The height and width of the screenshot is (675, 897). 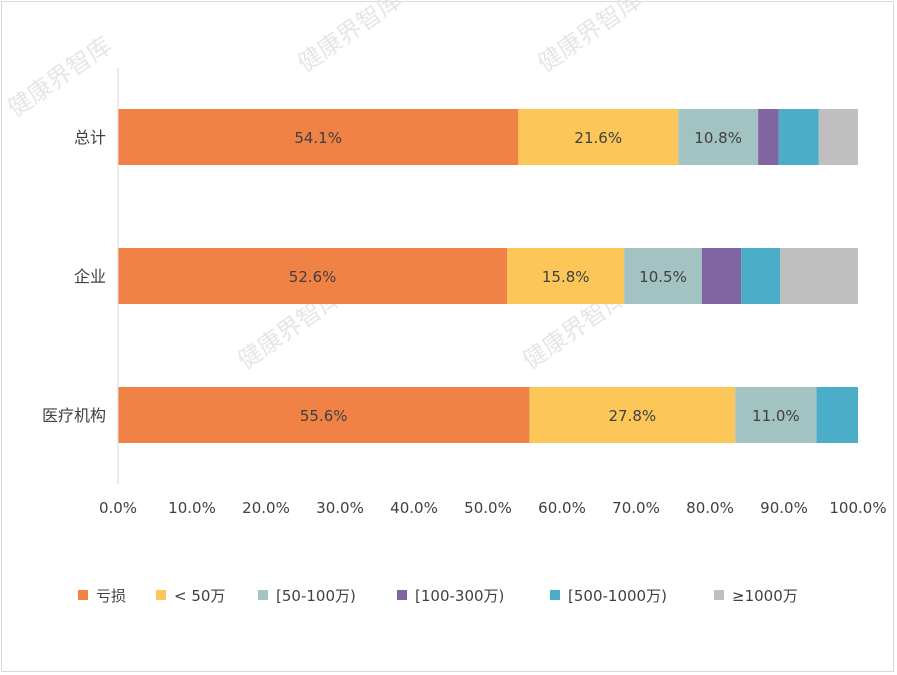 I want to click on data-label: 21.6%, so click(x=598, y=138).